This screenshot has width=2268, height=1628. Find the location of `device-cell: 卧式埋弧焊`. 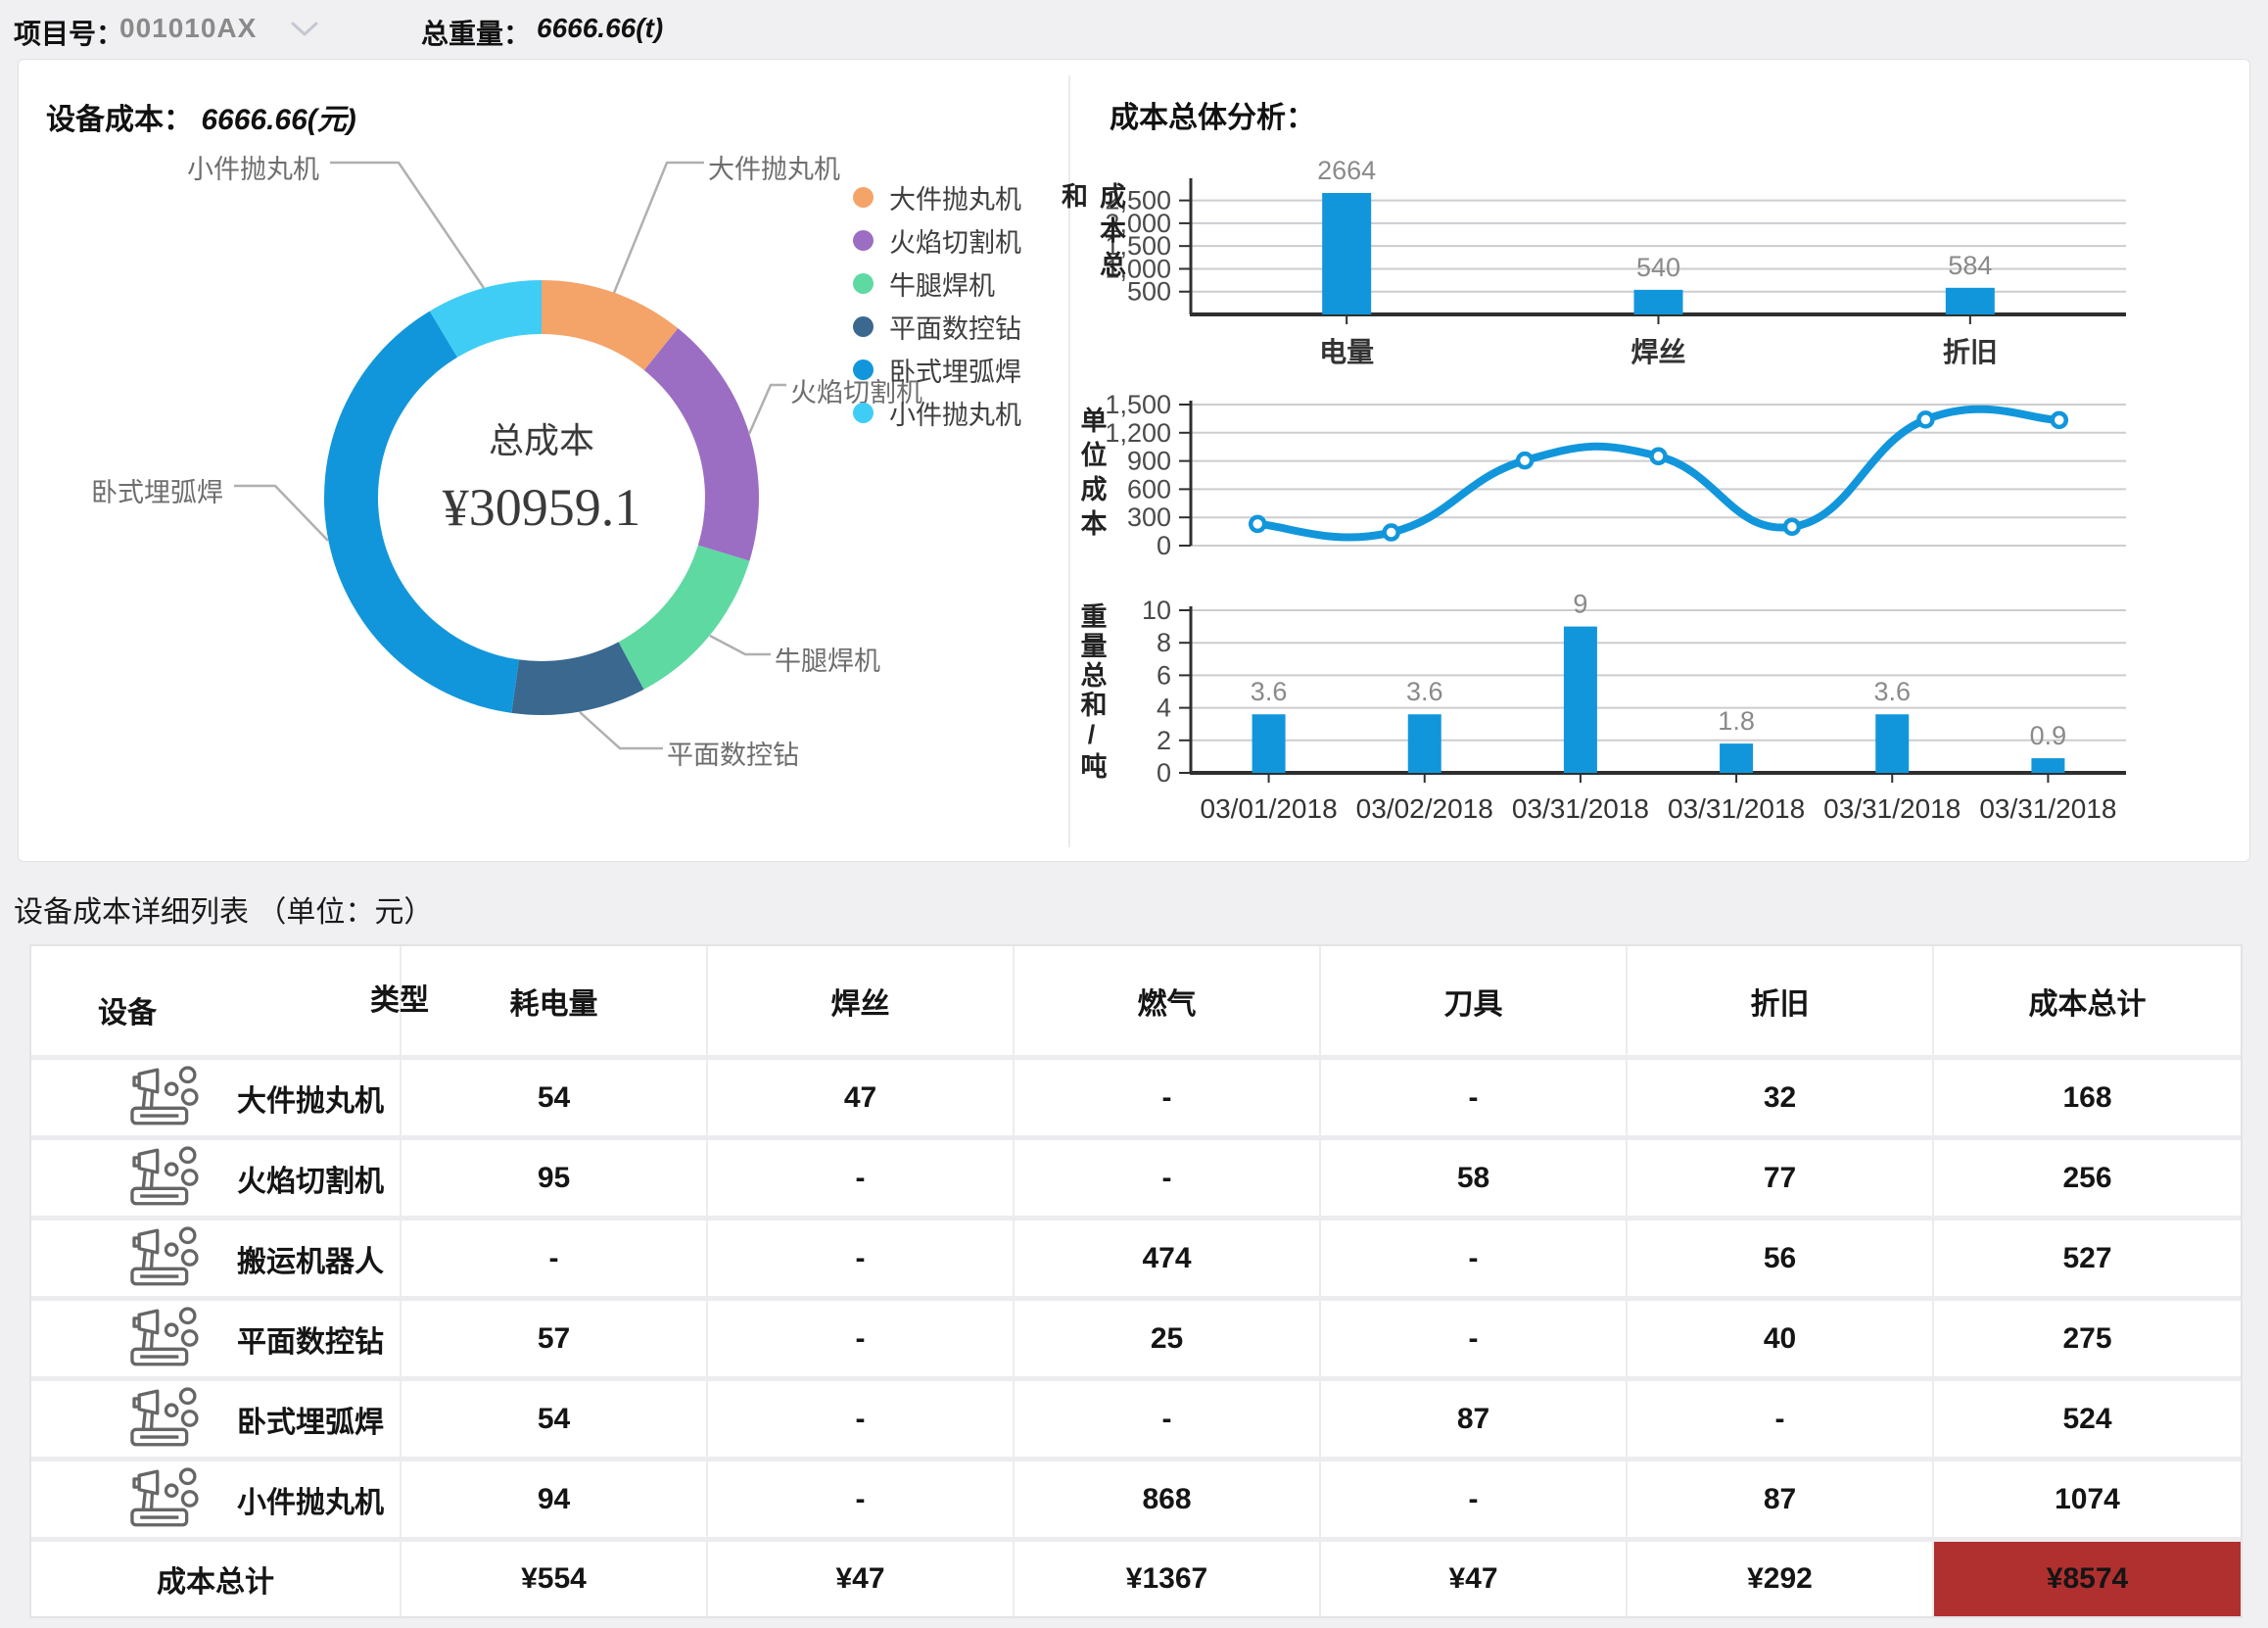

device-cell: 卧式埋弧焊 is located at coordinates (216, 1421).